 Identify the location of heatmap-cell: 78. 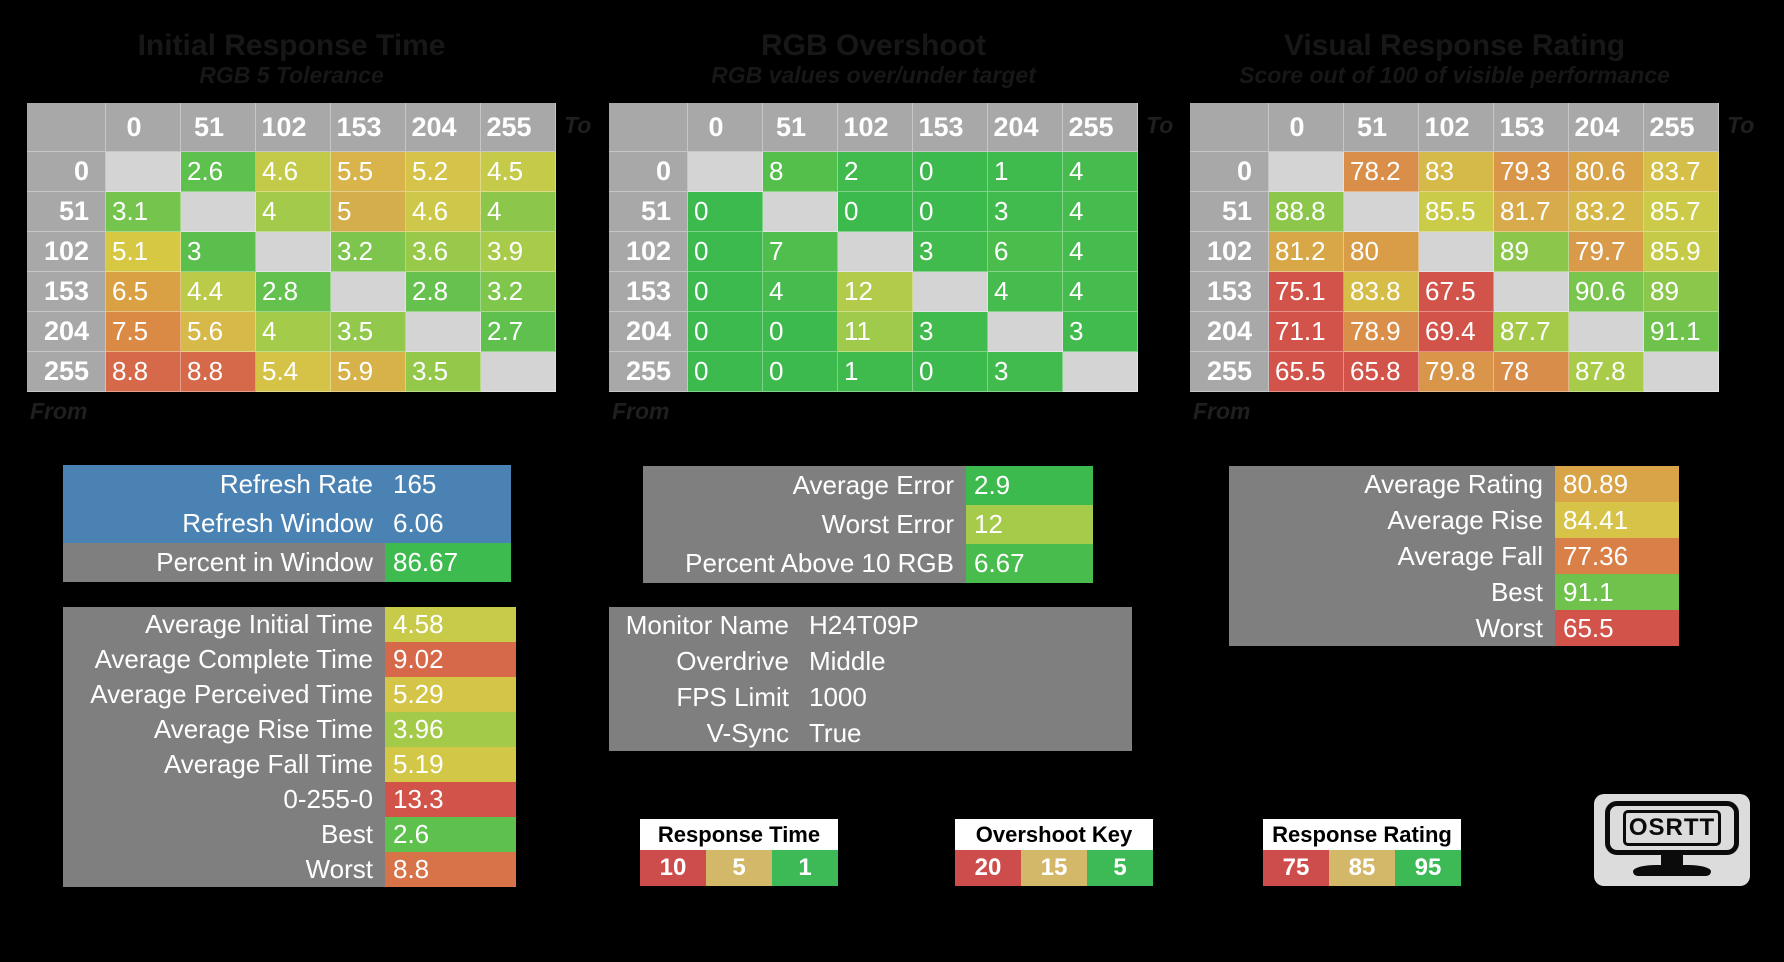
(1531, 372).